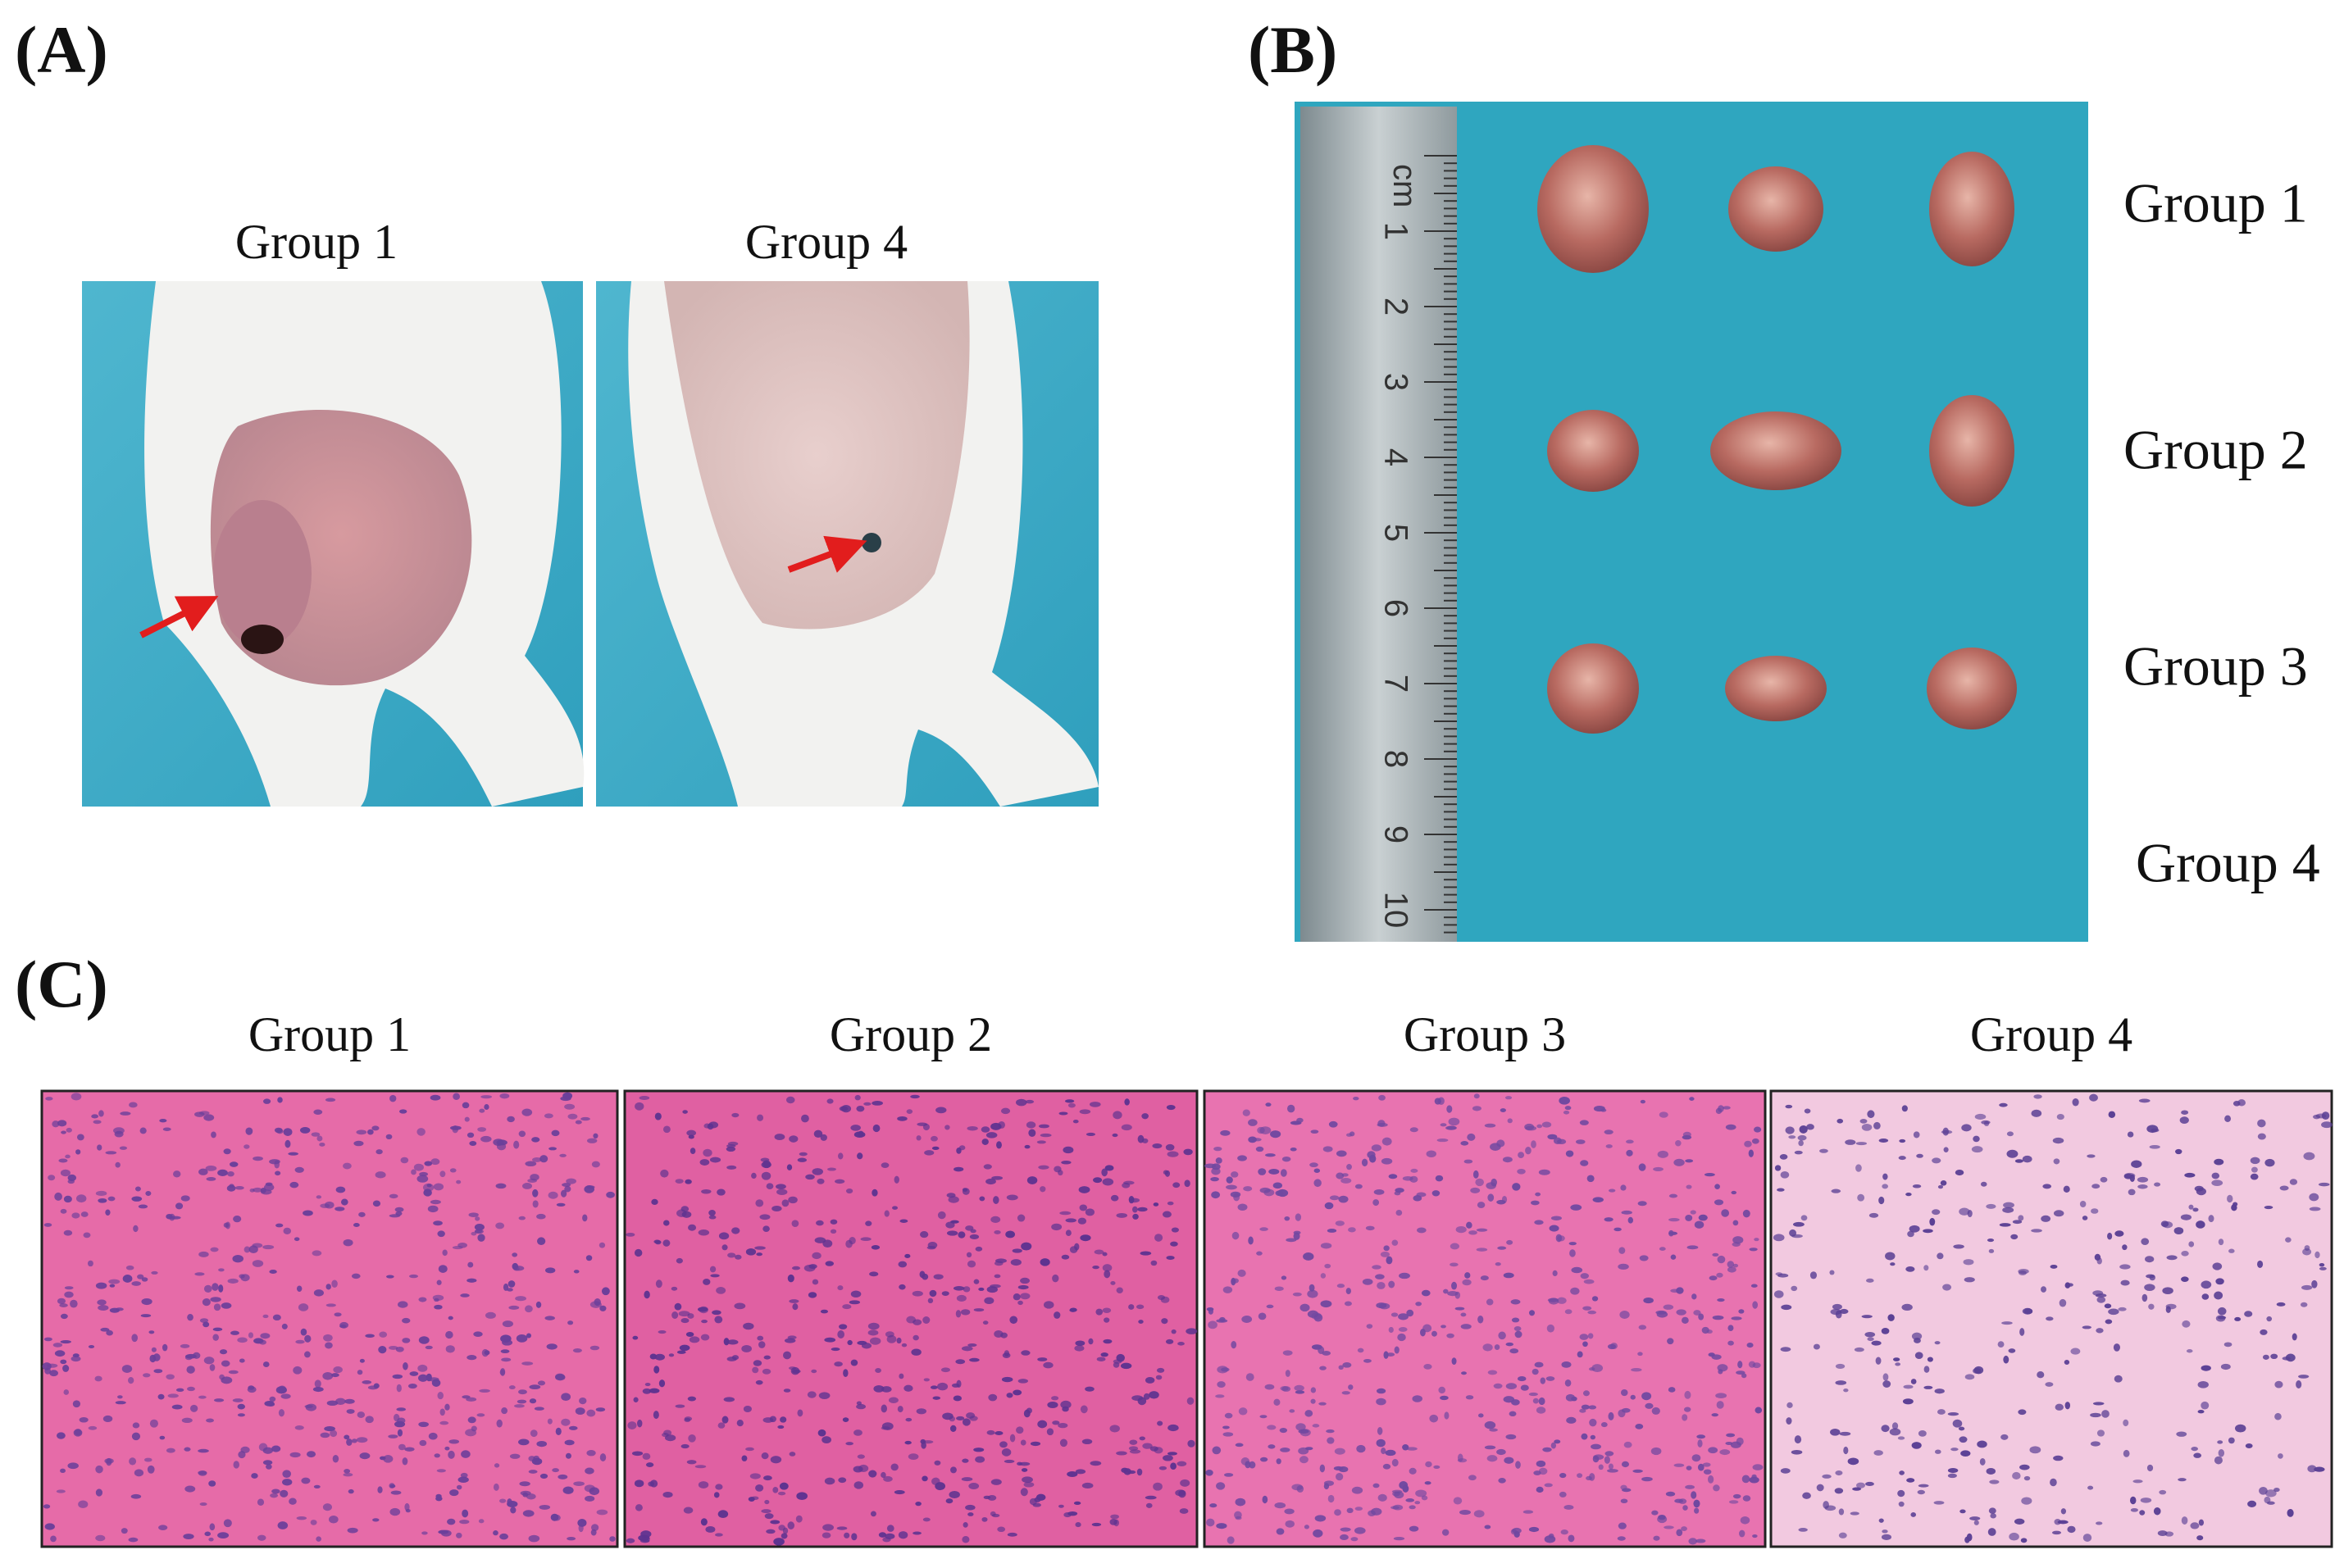 The image size is (2344, 1568). What do you see at coordinates (1777, 439) in the screenshot?
I see `tumors` at bounding box center [1777, 439].